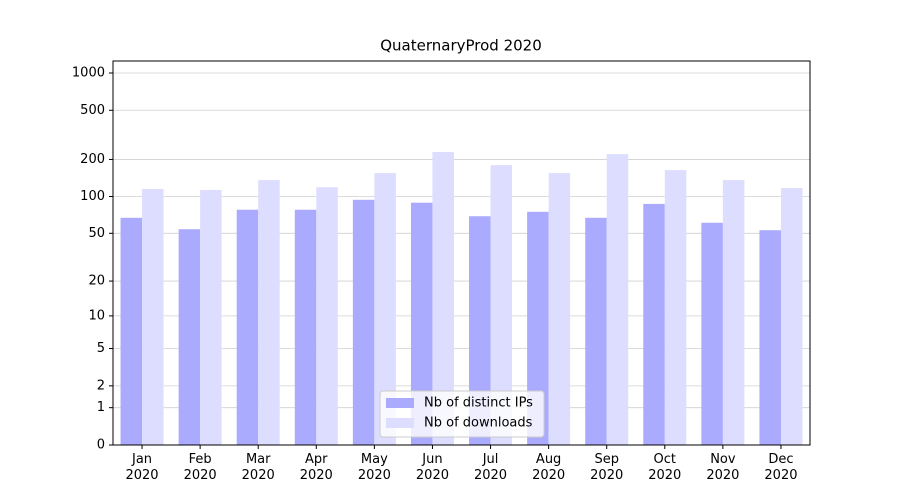 This screenshot has height=500, width=900. What do you see at coordinates (101, 385) in the screenshot?
I see `y-tick-label: 2` at bounding box center [101, 385].